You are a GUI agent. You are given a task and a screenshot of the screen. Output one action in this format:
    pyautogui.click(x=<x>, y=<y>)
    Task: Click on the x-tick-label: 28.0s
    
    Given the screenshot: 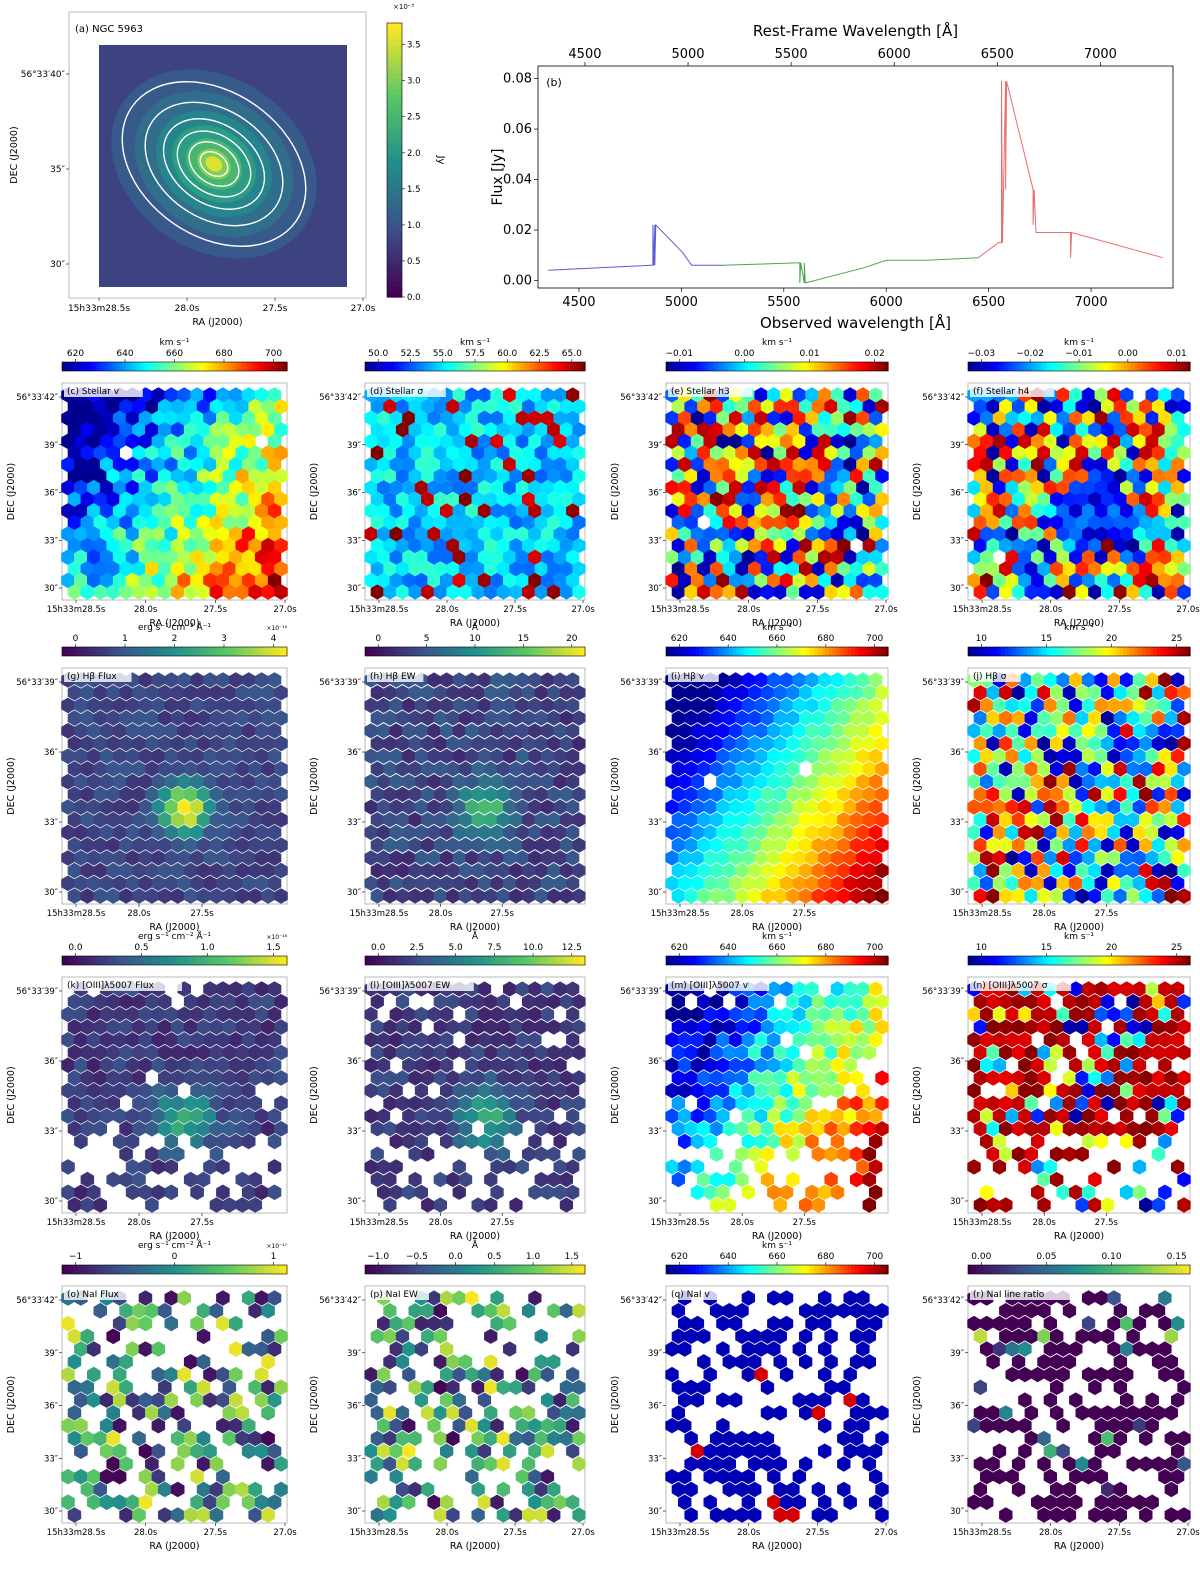 What is the action you would take?
    pyautogui.click(x=139, y=914)
    